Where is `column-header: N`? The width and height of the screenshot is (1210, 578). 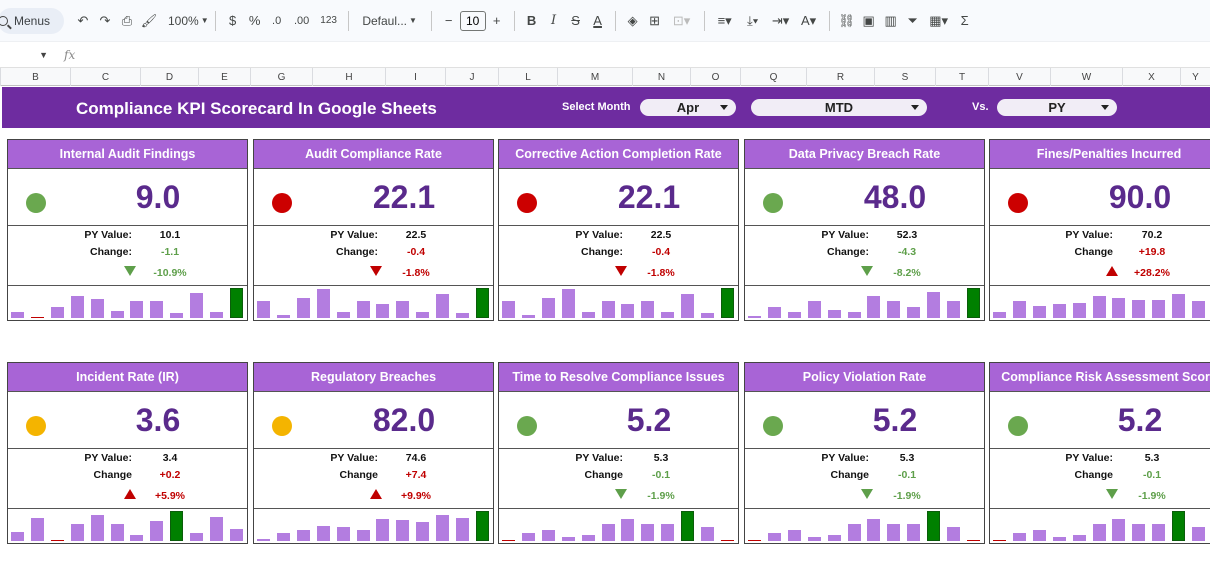 column-header: N is located at coordinates (661, 77).